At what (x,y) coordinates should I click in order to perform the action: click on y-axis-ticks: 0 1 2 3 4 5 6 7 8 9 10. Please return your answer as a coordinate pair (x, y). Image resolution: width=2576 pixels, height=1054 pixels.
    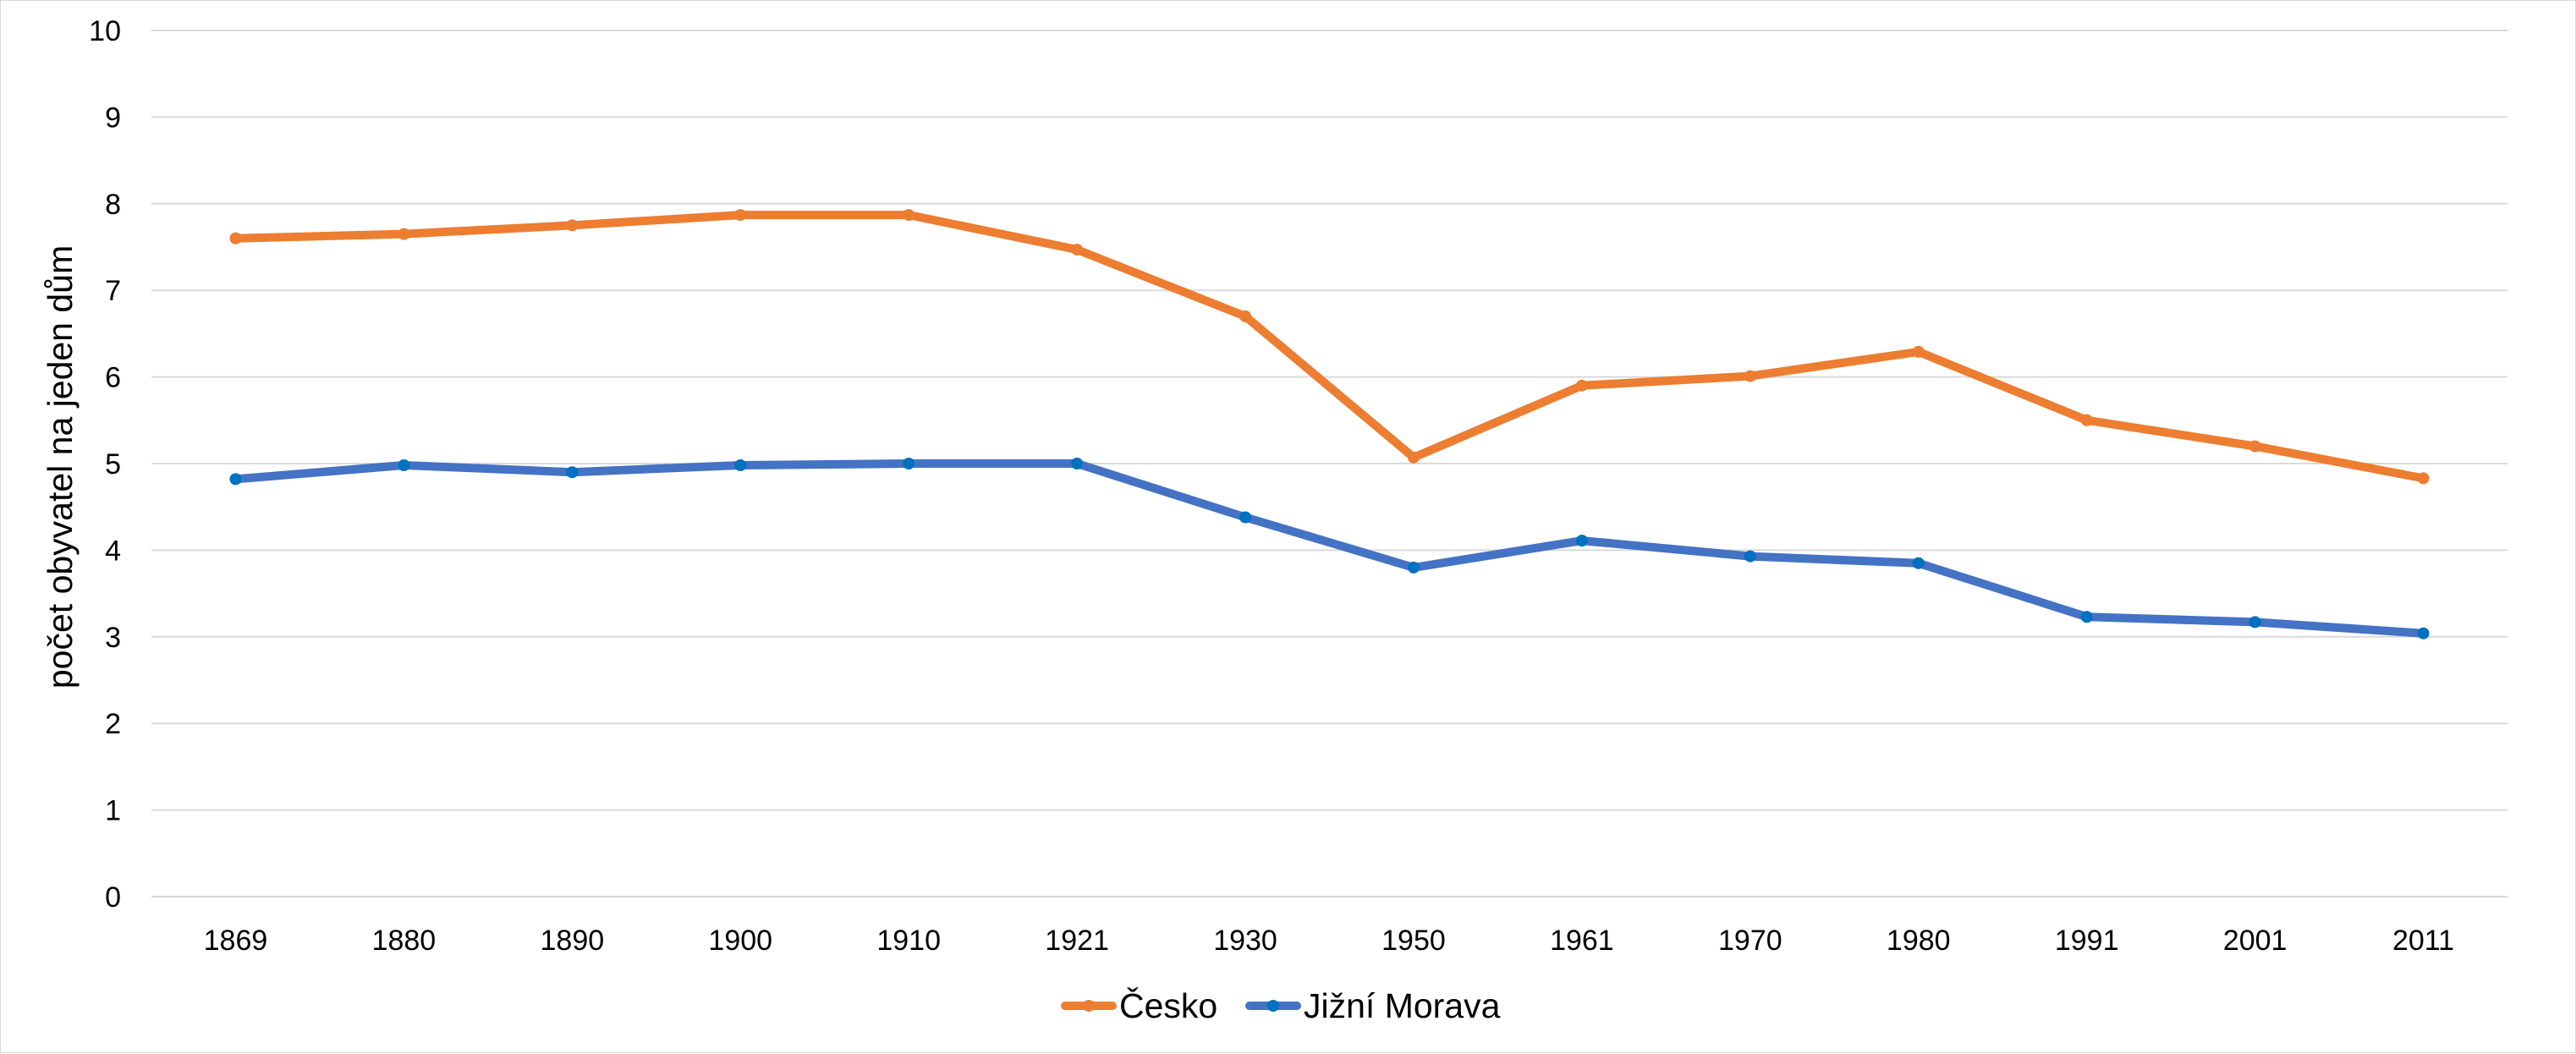
    Looking at the image, I should click on (105, 464).